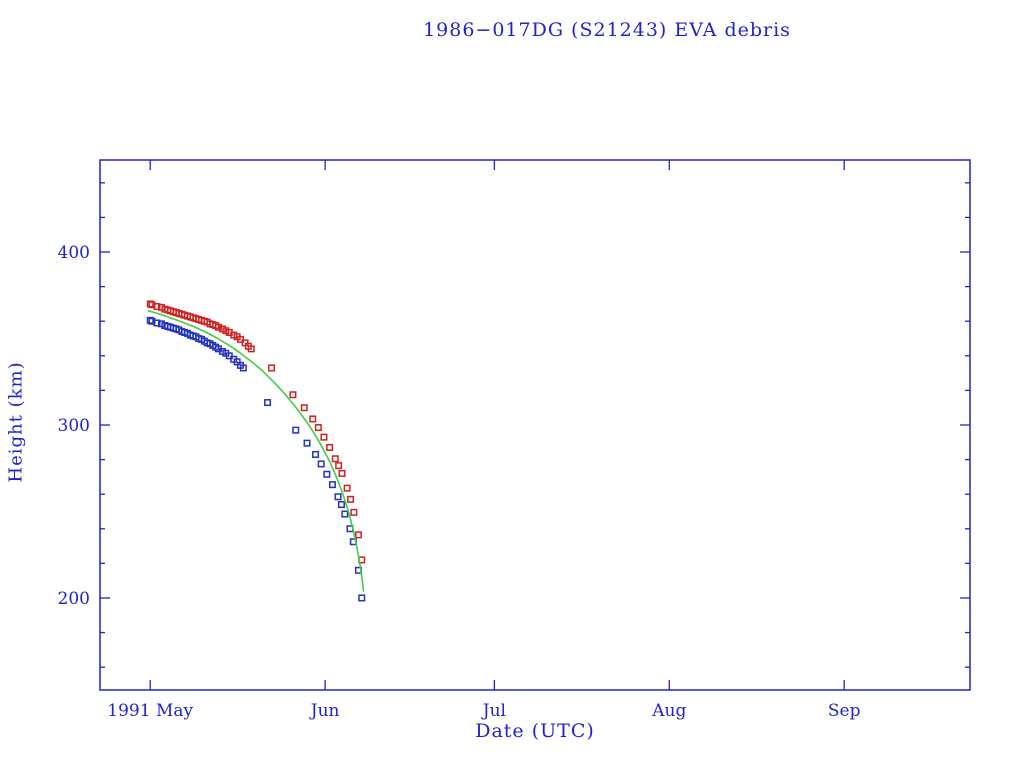 The image size is (1024, 768). What do you see at coordinates (256, 451) in the screenshot?
I see `decay-fit-line` at bounding box center [256, 451].